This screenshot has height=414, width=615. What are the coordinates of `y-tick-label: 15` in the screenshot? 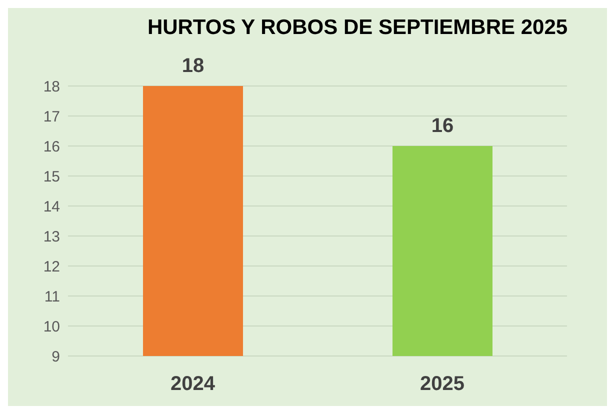 It's located at (51, 177).